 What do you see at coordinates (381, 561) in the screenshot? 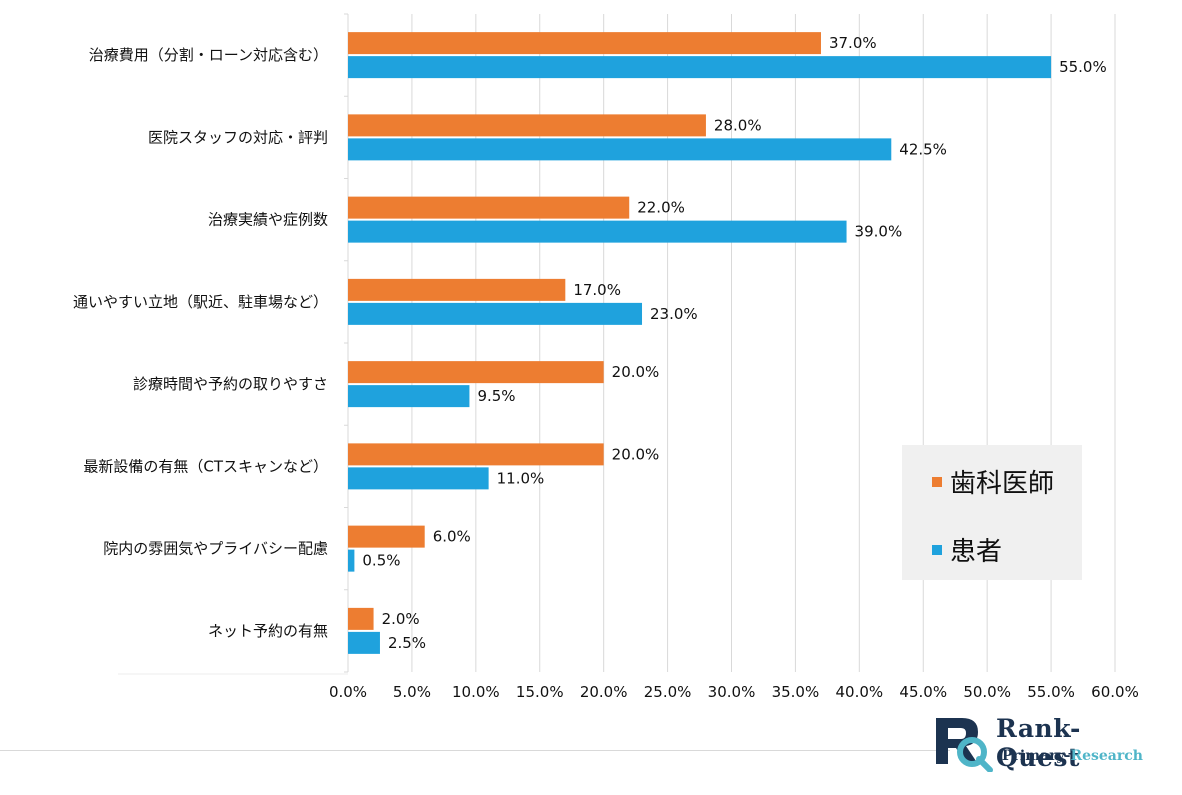
I see `data-label-patient: 0.5%` at bounding box center [381, 561].